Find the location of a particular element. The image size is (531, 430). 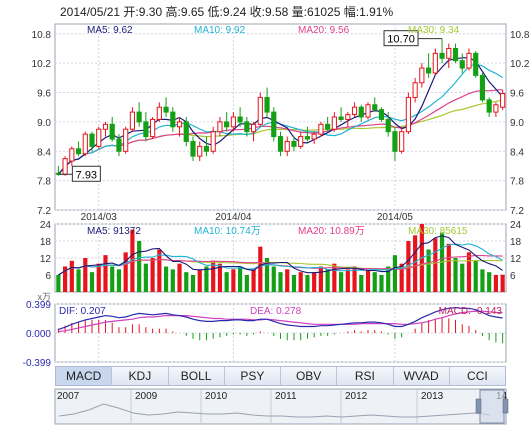

quote-low: 9.24 is located at coordinates (234, 12).